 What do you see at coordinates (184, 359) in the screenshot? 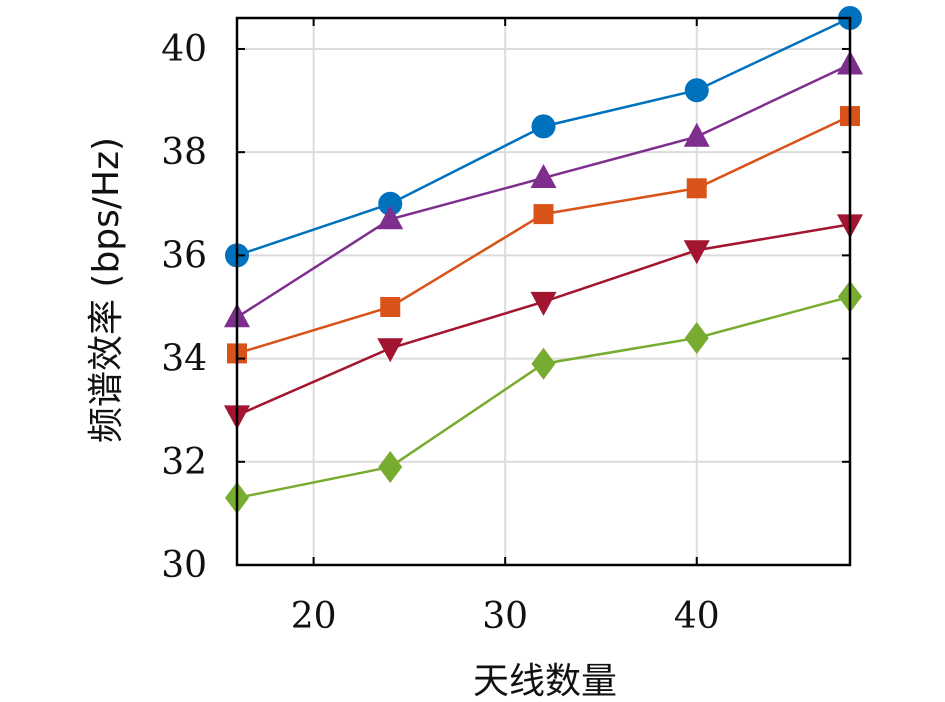
I see `y-tick-label: 34` at bounding box center [184, 359].